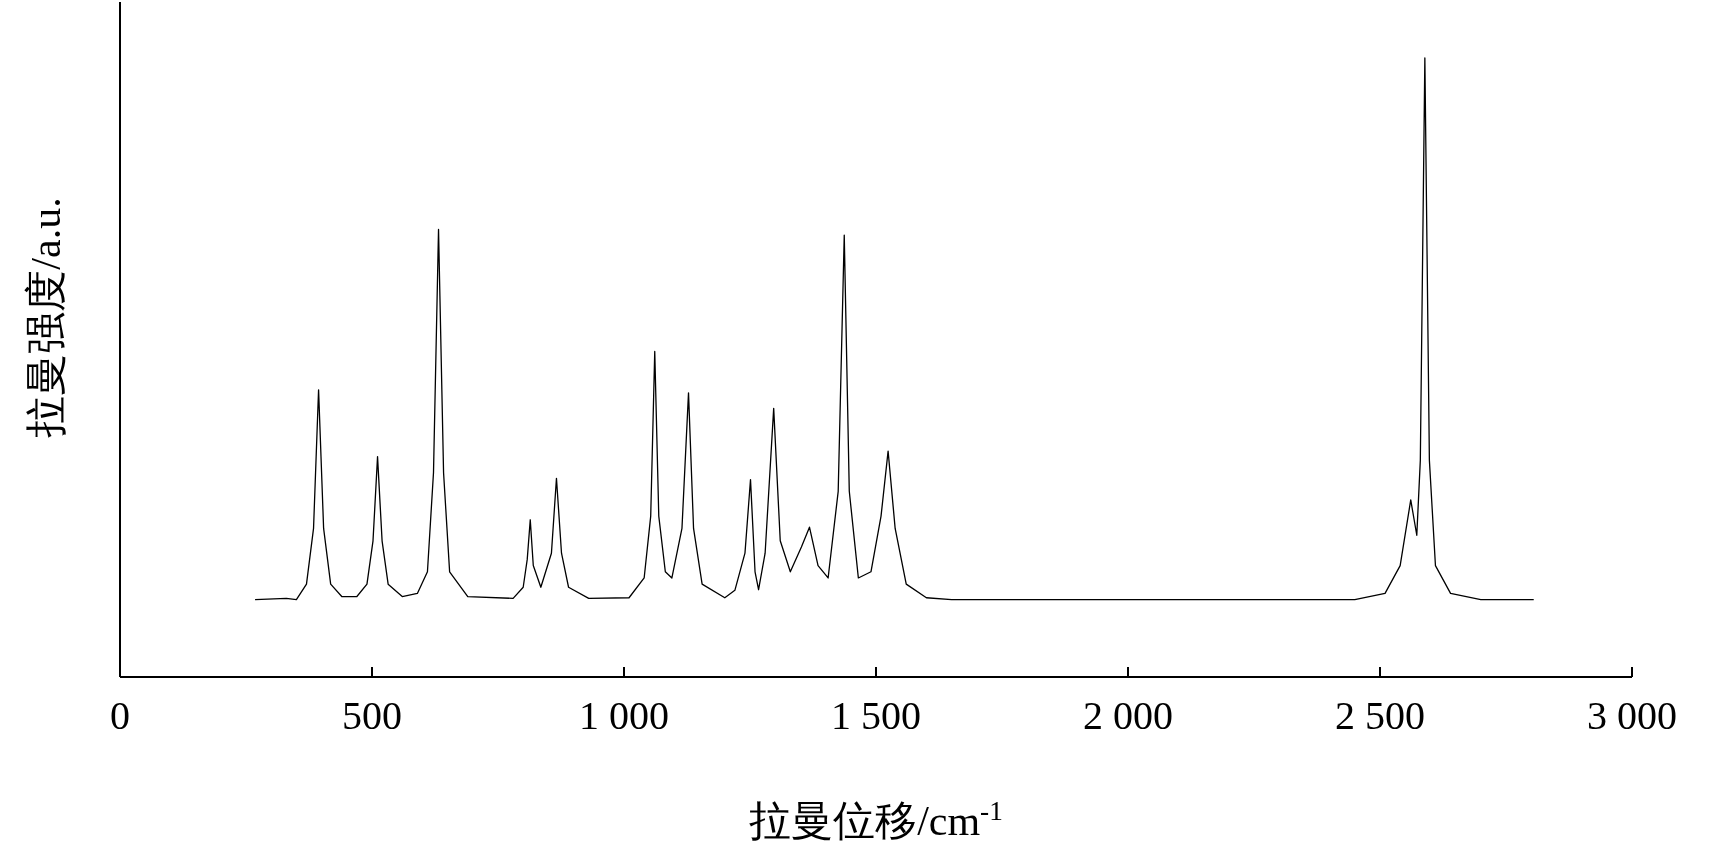  What do you see at coordinates (1632, 715) in the screenshot?
I see `x-tick-label: 3 000` at bounding box center [1632, 715].